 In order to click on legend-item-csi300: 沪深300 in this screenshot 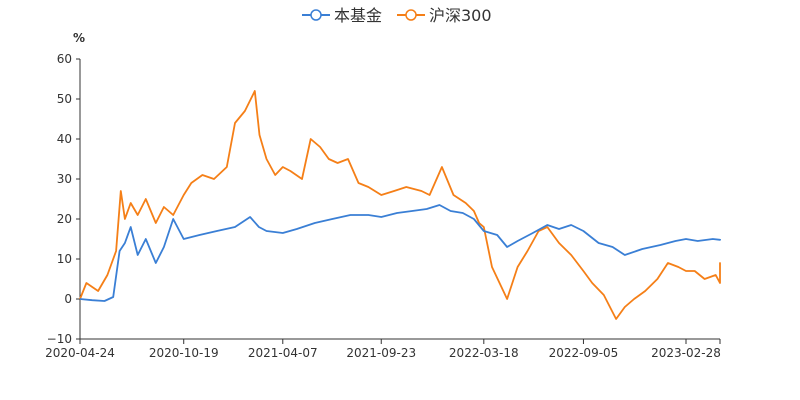, I will do `click(444, 15)`.